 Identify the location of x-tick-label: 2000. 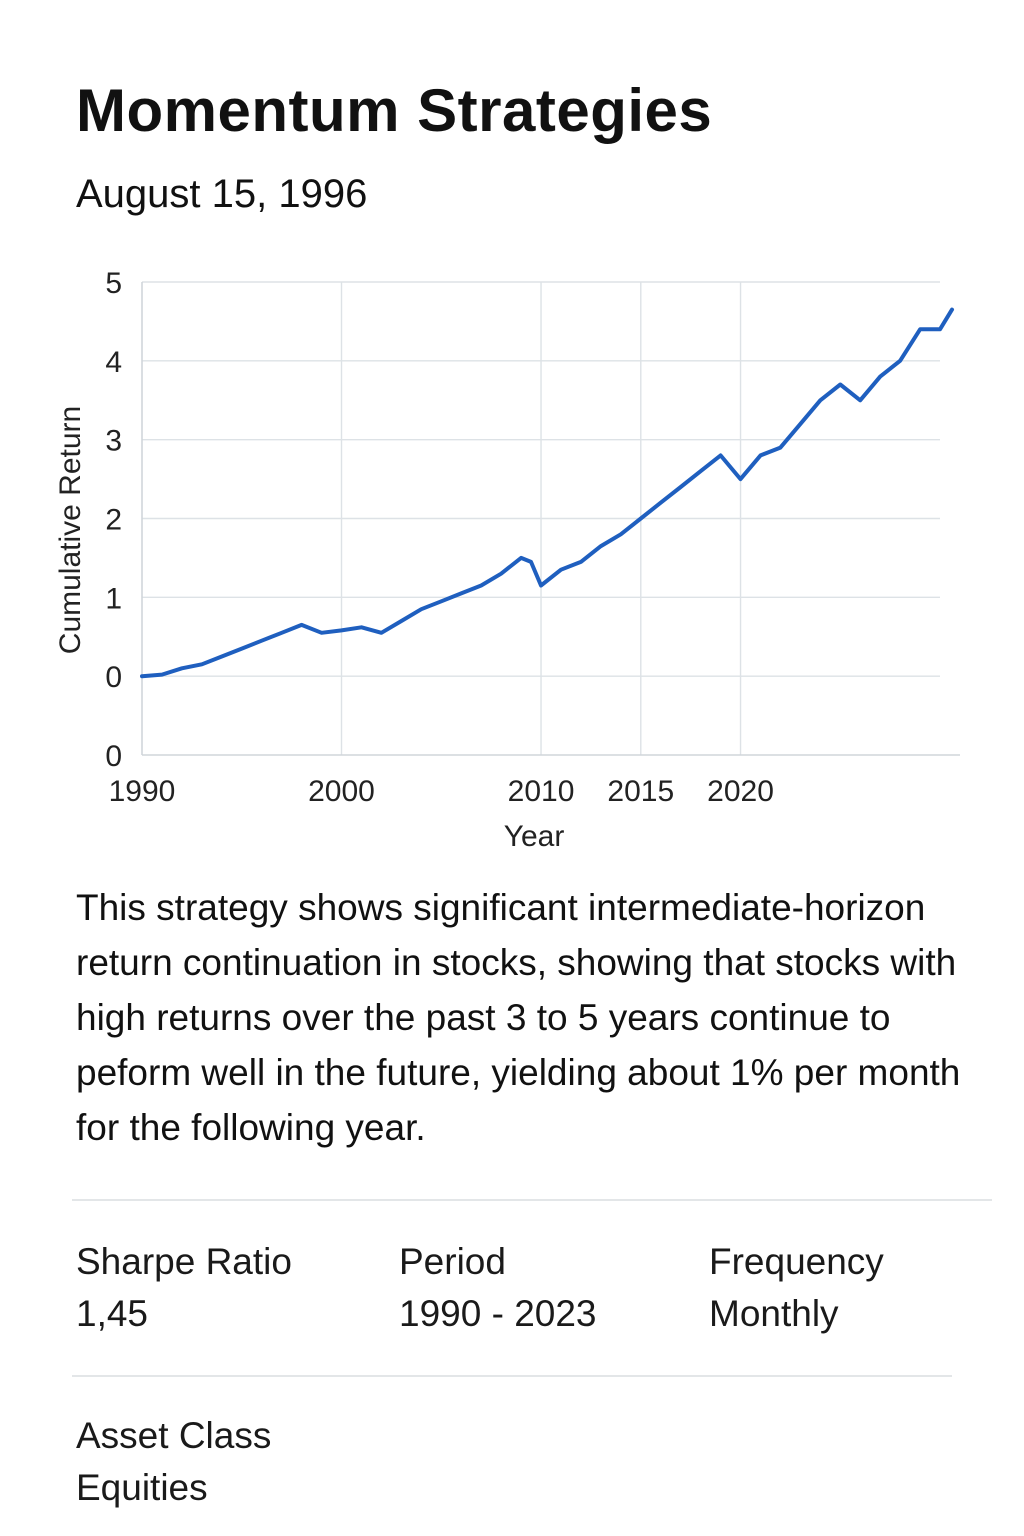
(341, 791).